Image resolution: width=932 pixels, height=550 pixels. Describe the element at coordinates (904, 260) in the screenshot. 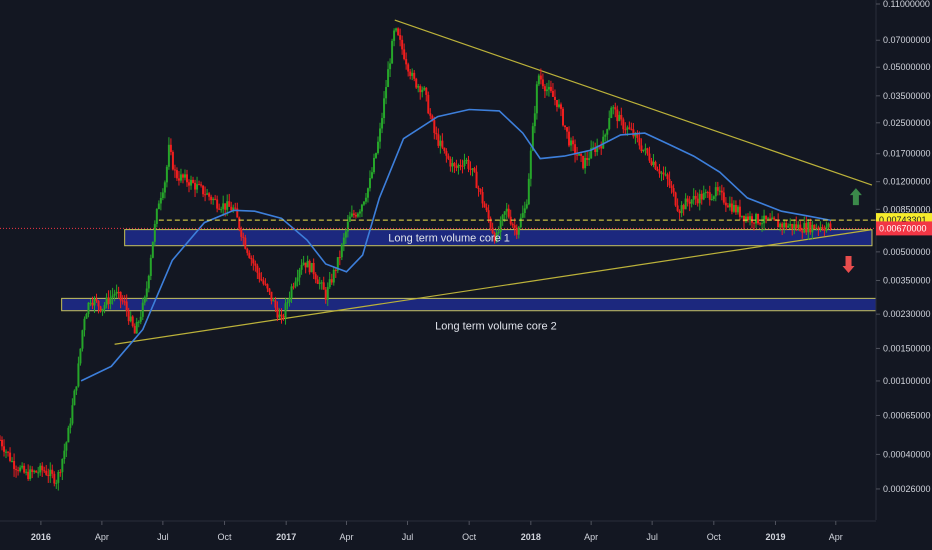

I see `y-axis-panel` at that location.